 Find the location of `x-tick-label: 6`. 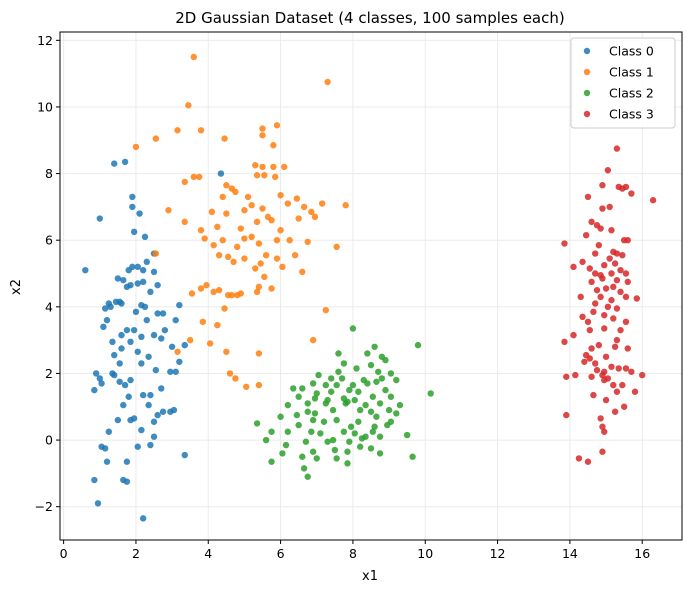

x-tick-label: 6 is located at coordinates (281, 553).